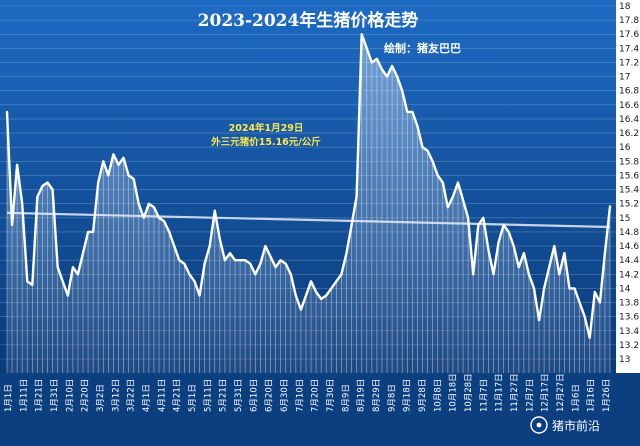 This screenshot has height=446, width=640. What do you see at coordinates (285, 395) in the screenshot?
I see `x-tick-label: 6月30日` at bounding box center [285, 395].